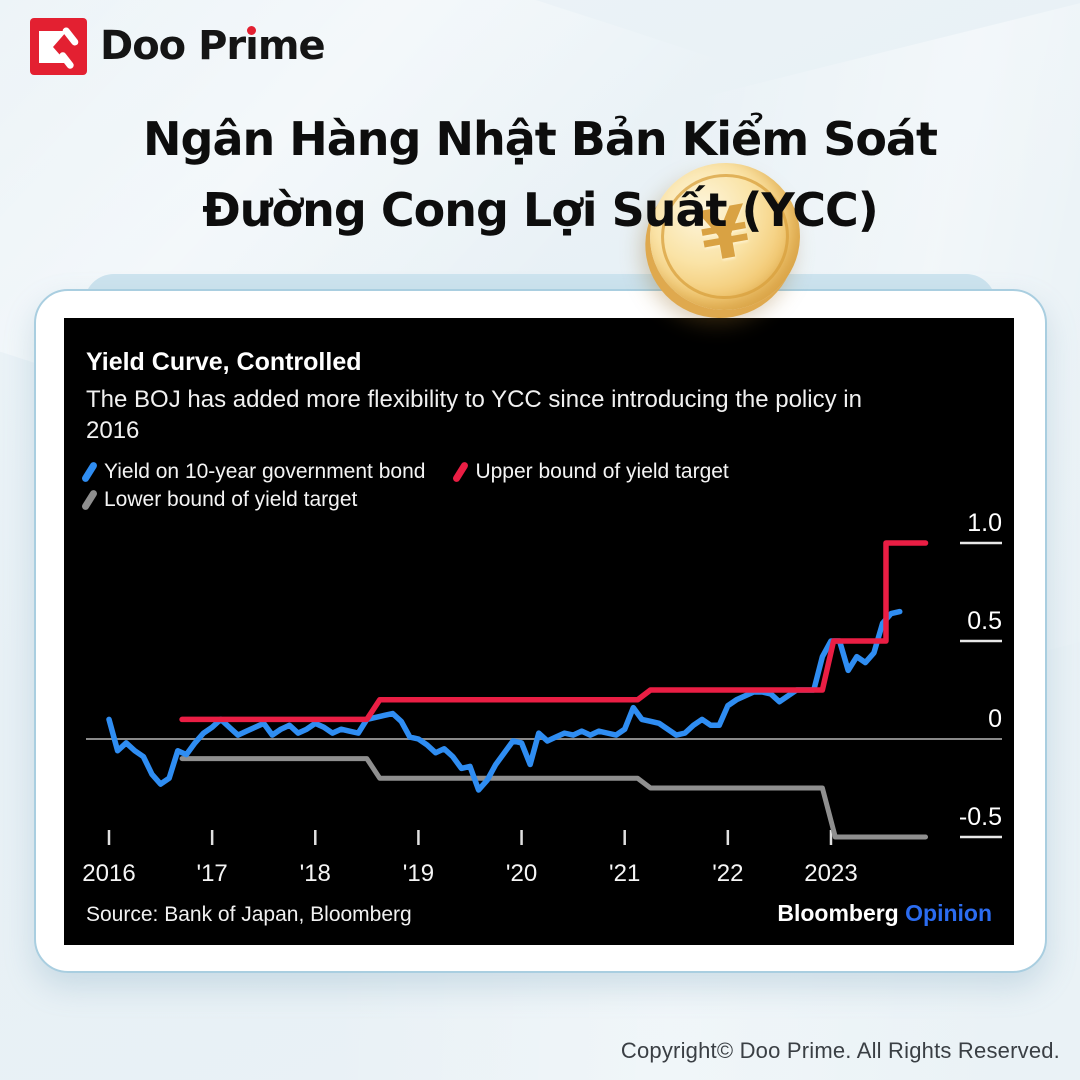 Image resolution: width=1080 pixels, height=1080 pixels. What do you see at coordinates (58, 46) in the screenshot?
I see `doo-prime-logo-icon` at bounding box center [58, 46].